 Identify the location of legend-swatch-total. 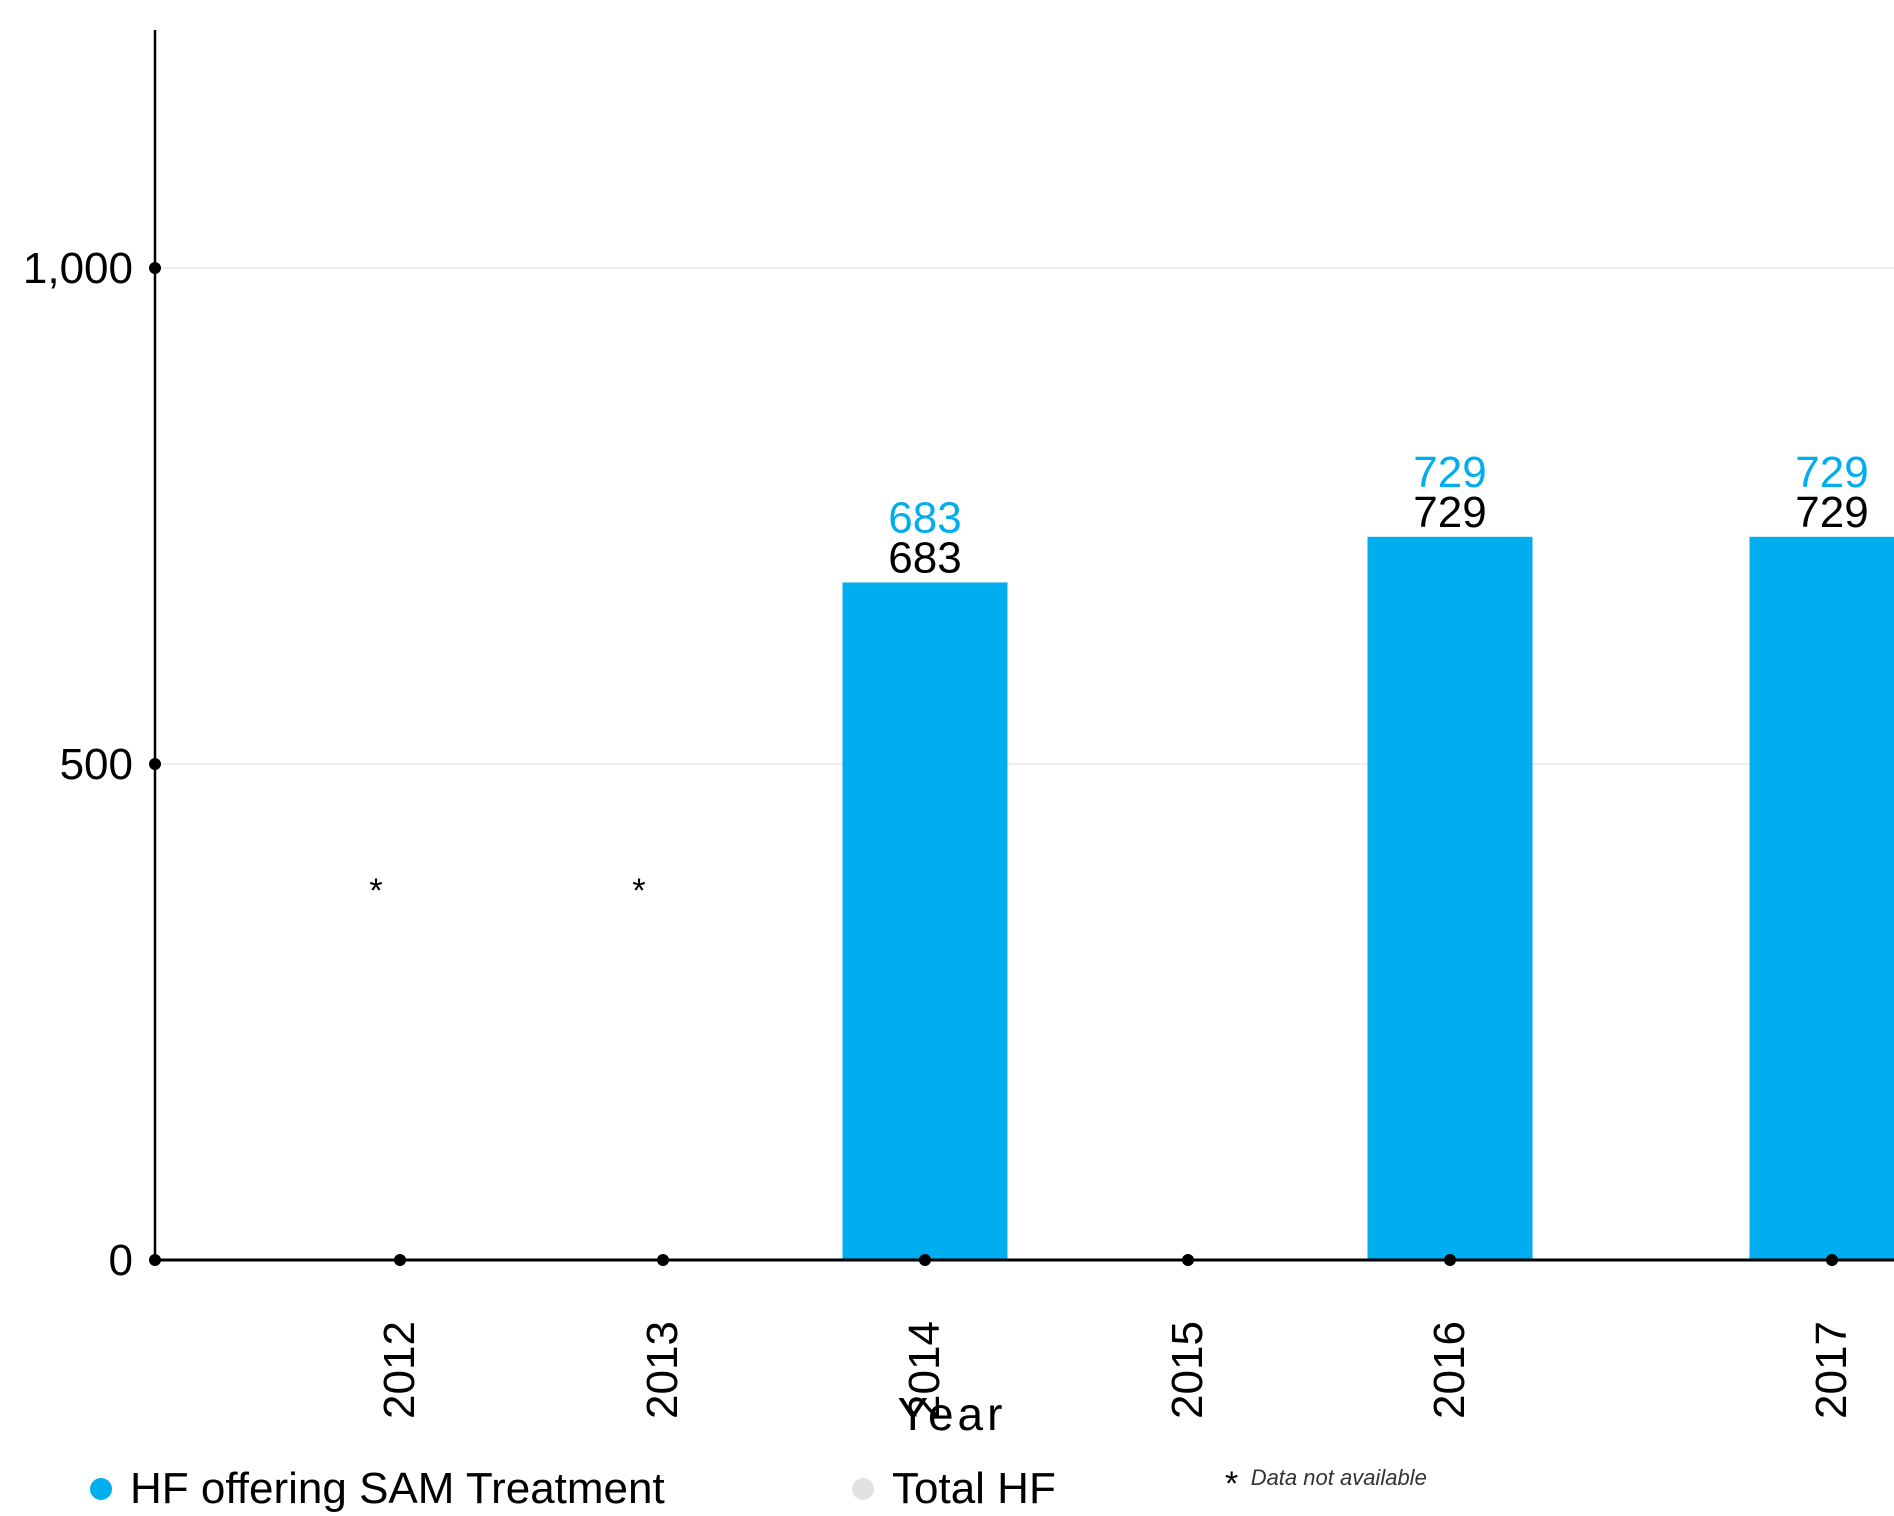
(863, 1489).